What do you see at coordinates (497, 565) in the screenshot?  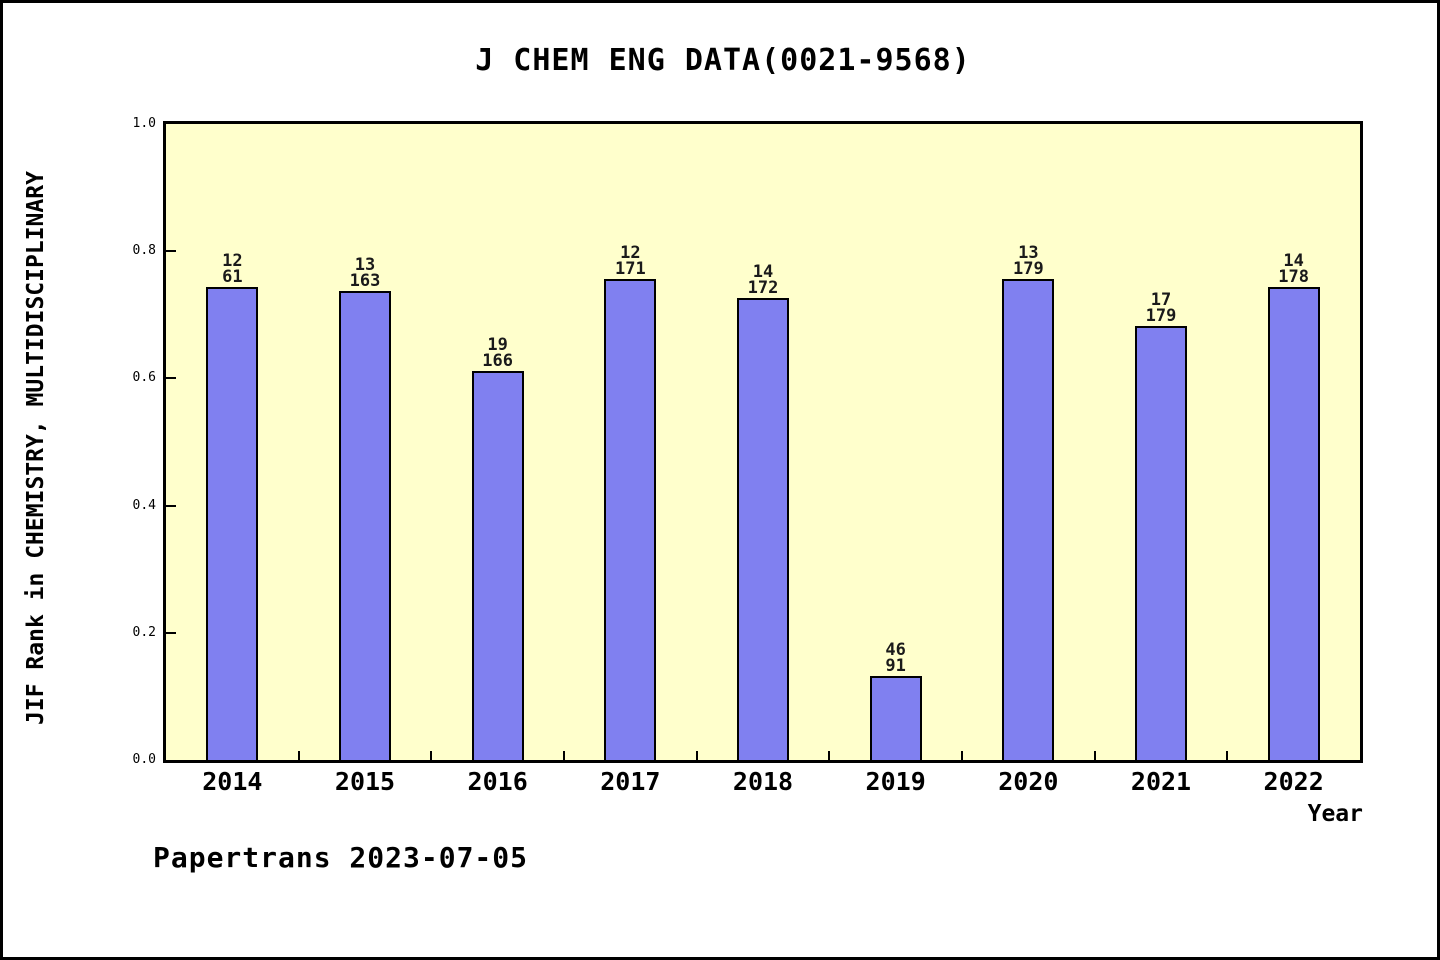 I see `bar-2016` at bounding box center [497, 565].